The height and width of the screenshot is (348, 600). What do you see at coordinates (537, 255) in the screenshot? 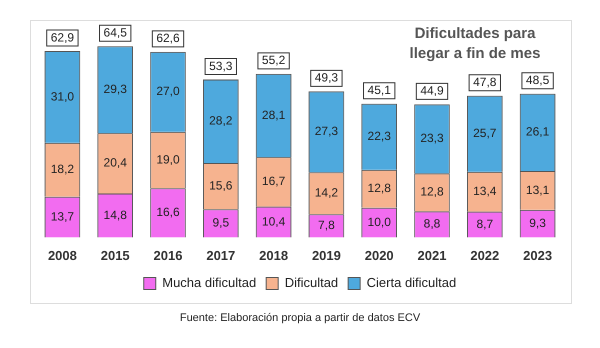
I see `x-tick-label: 2023` at bounding box center [537, 255].